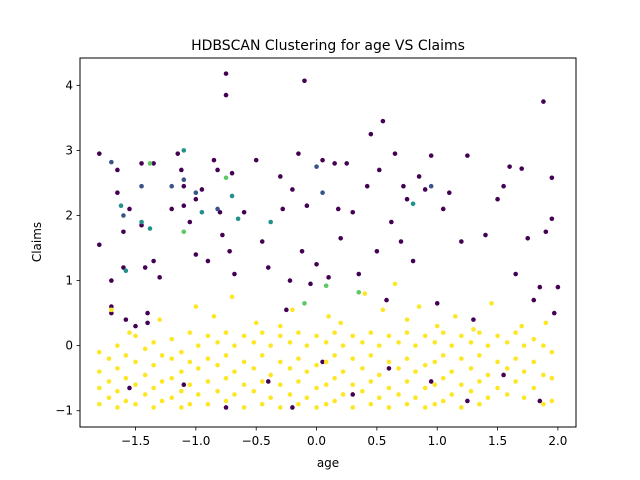 This screenshot has width=640, height=480. Describe the element at coordinates (67, 248) in the screenshot. I see `y-axis-ticks: −1 0 1 2 3 4` at that location.